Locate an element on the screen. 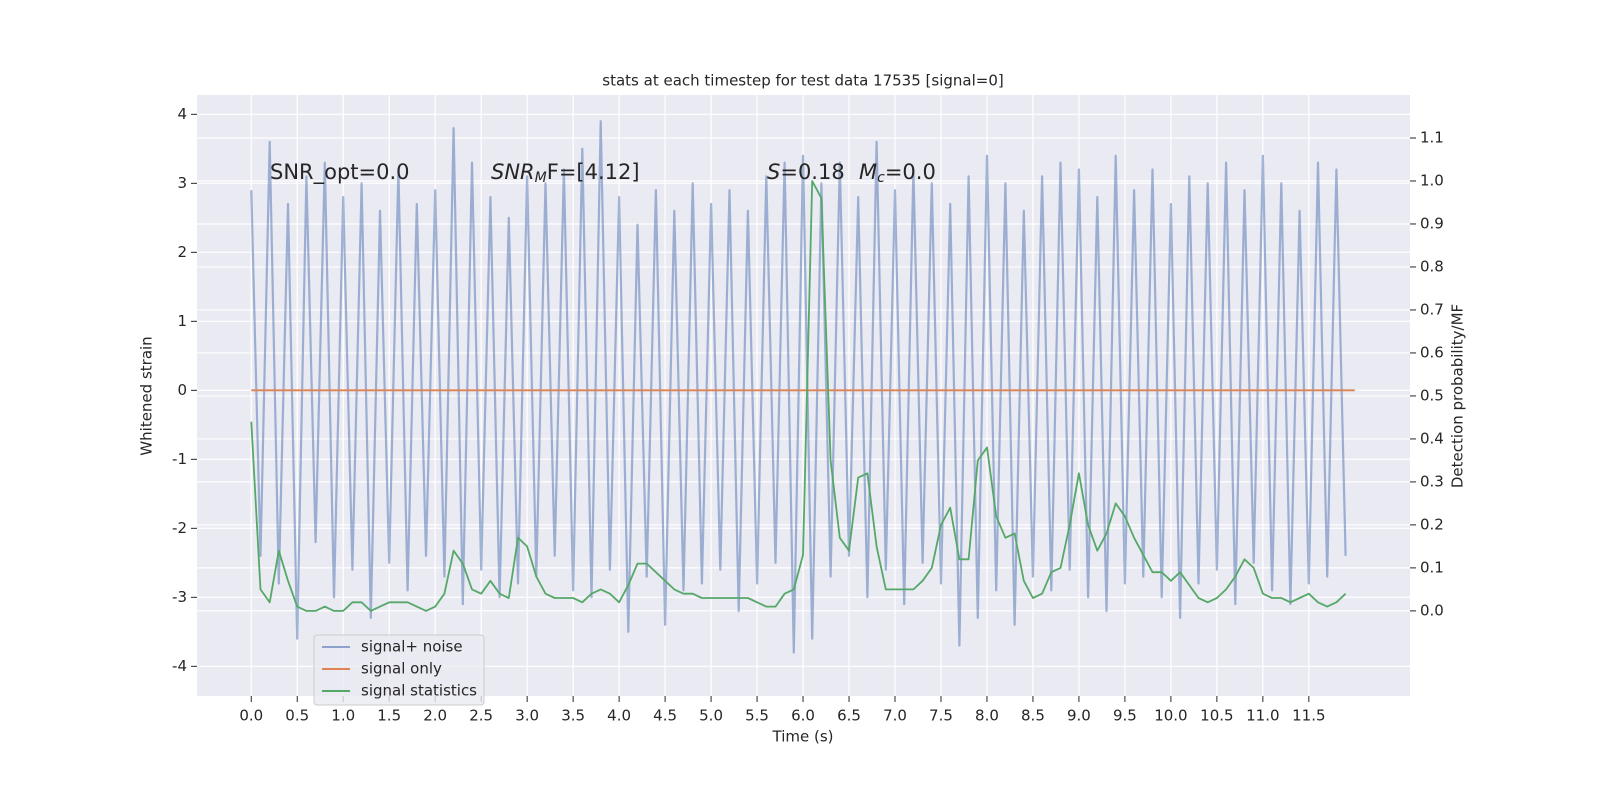 This screenshot has height=800, width=1600. annotation-part: =0.0 is located at coordinates (910, 172).